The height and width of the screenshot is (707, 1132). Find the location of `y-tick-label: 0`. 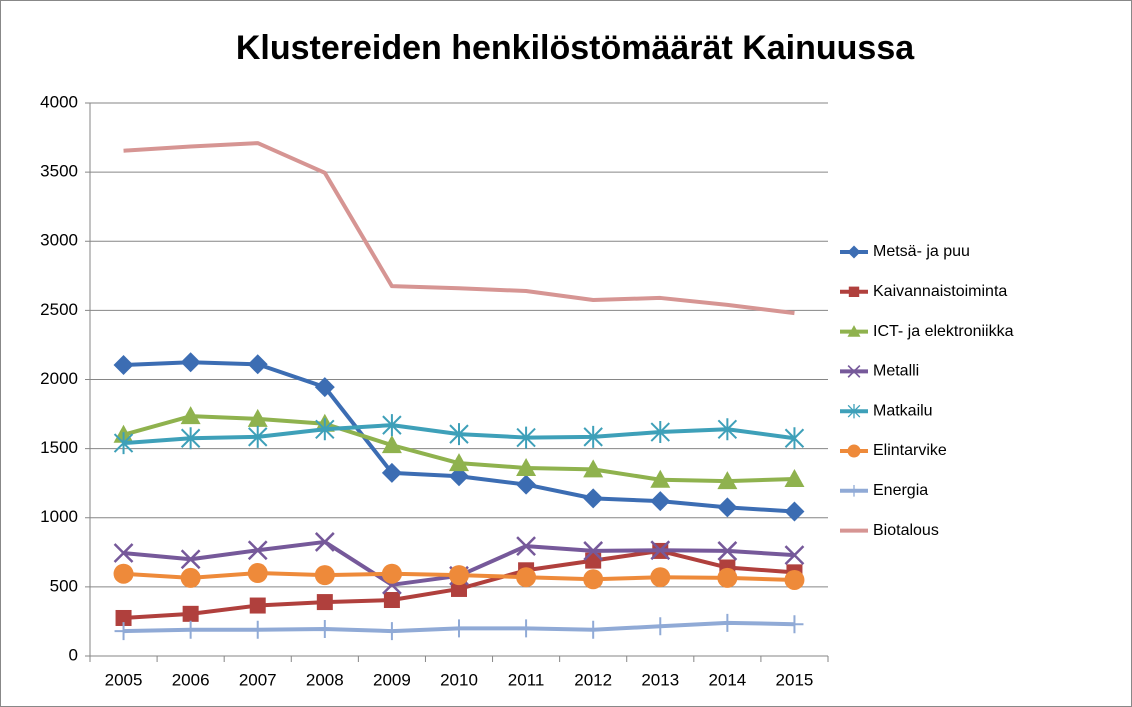

y-tick-label: 0 is located at coordinates (73, 654).